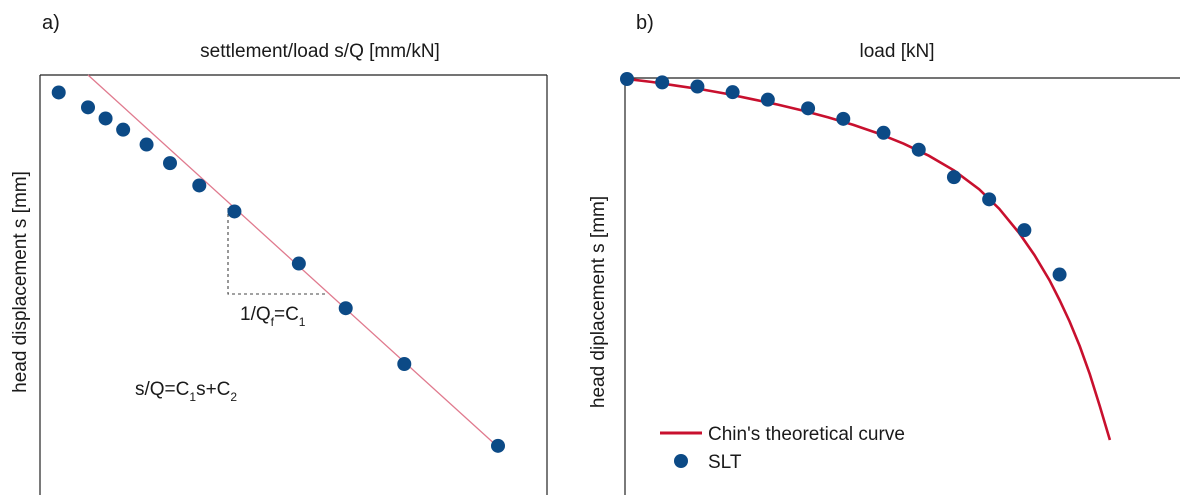  What do you see at coordinates (20, 282) in the screenshot?
I see `panel-a-y-axis-title: head displacement s [mm]` at bounding box center [20, 282].